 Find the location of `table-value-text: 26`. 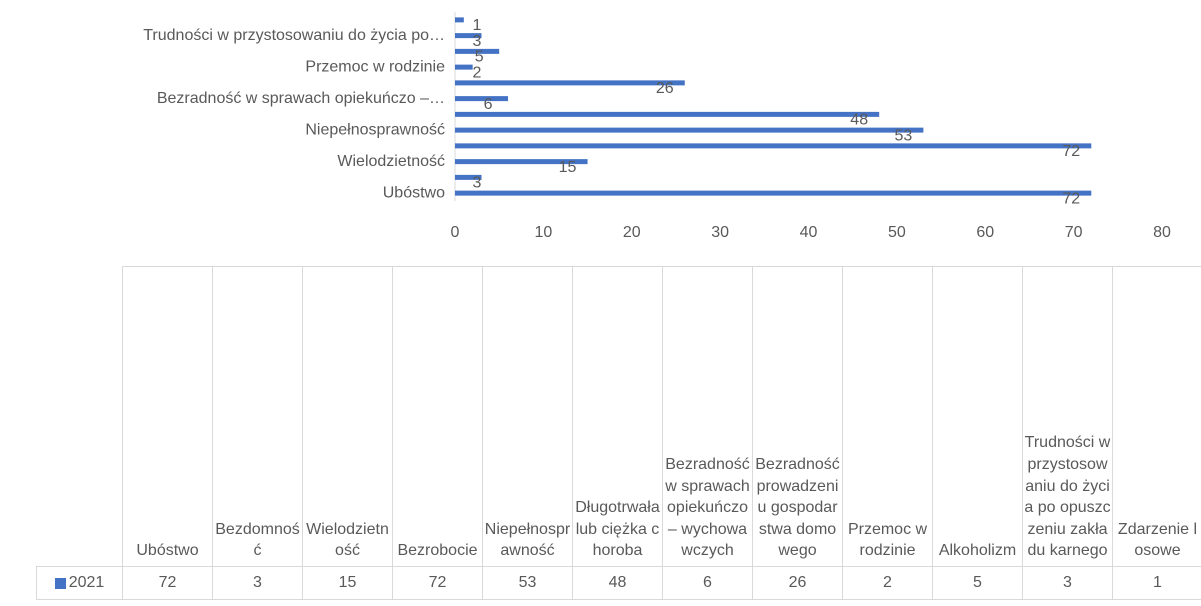

table-value-text: 26 is located at coordinates (797, 583).